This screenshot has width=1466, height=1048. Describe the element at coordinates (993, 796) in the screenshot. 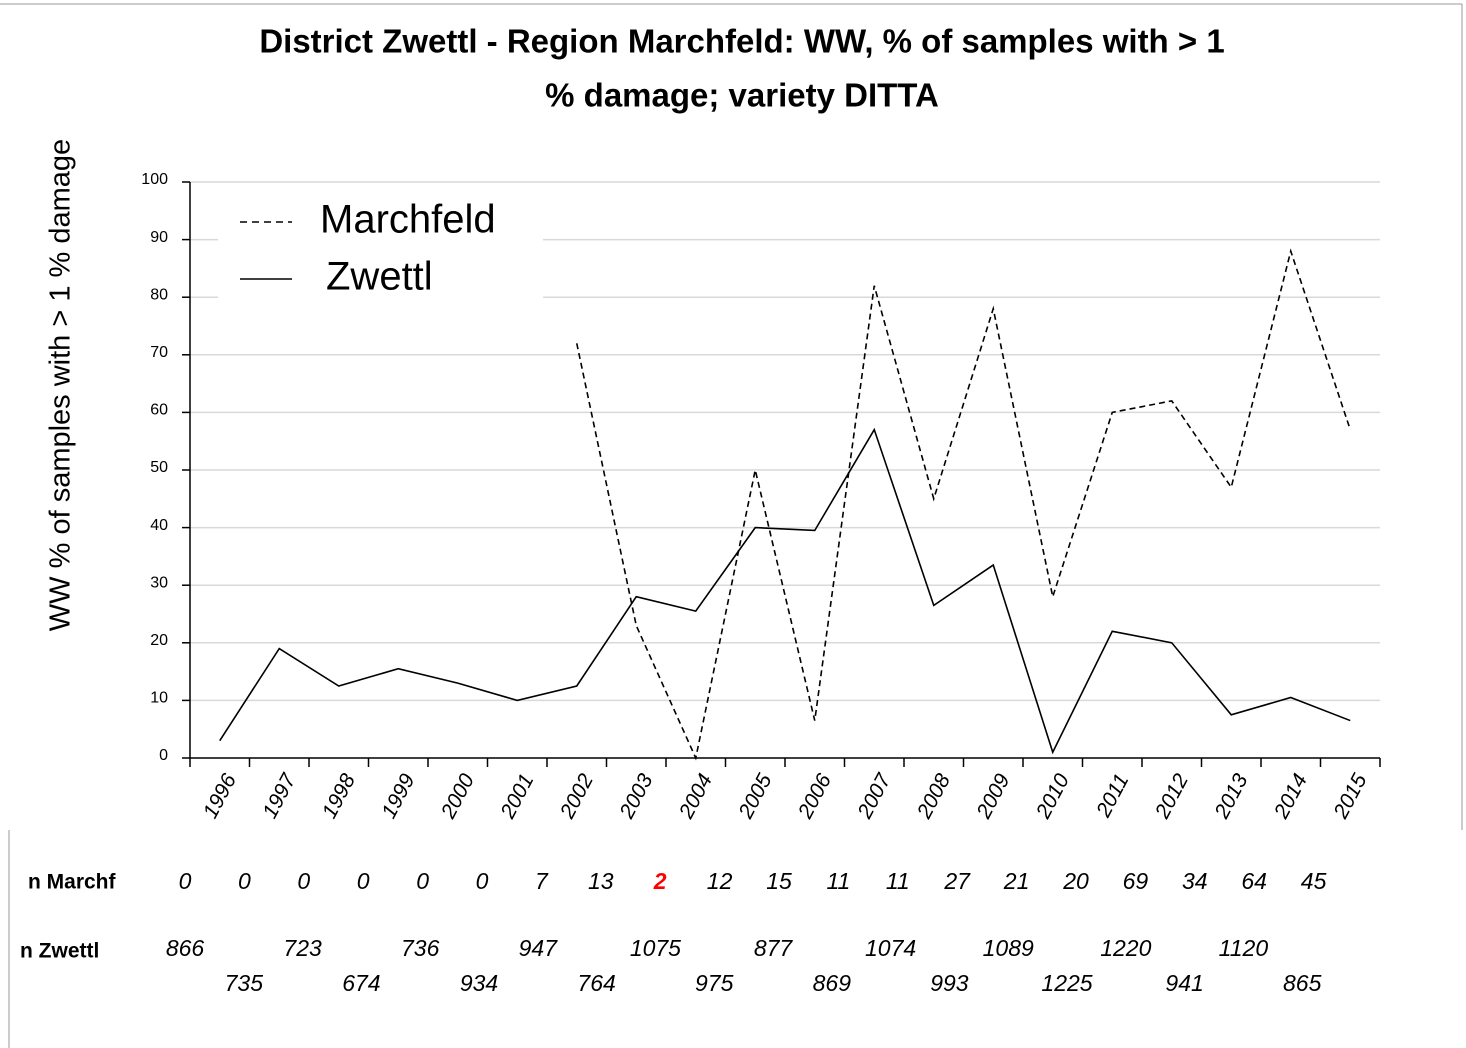

I see `x-tick-label: 2009` at that location.